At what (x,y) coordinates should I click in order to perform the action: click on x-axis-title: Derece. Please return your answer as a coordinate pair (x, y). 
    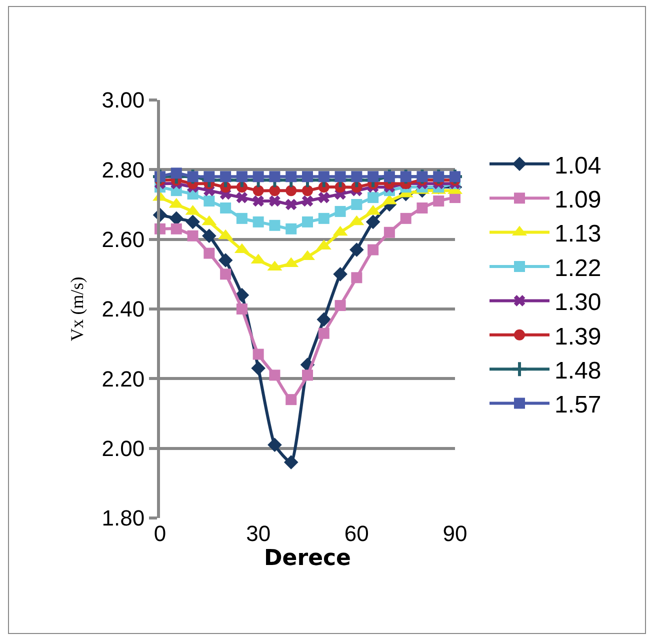
    Looking at the image, I should click on (307, 558).